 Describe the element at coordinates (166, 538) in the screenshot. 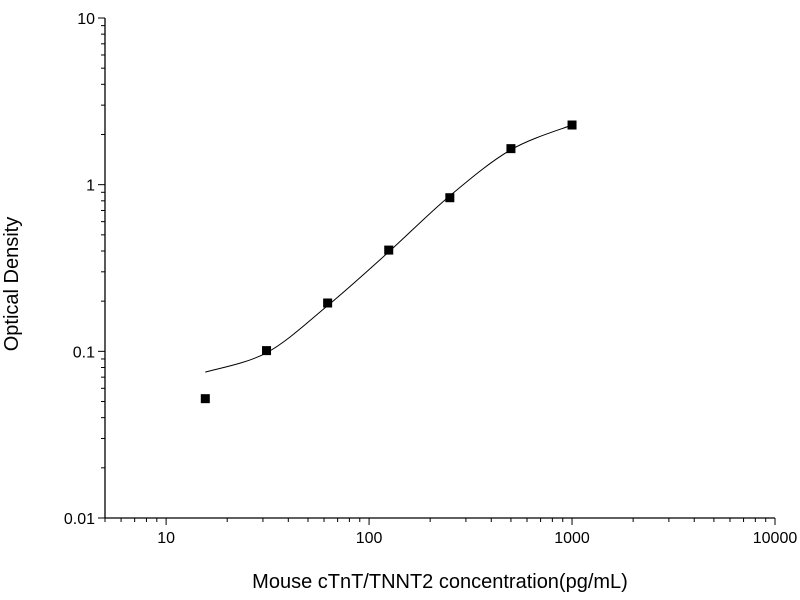

I see `x-tick-label: 10` at that location.